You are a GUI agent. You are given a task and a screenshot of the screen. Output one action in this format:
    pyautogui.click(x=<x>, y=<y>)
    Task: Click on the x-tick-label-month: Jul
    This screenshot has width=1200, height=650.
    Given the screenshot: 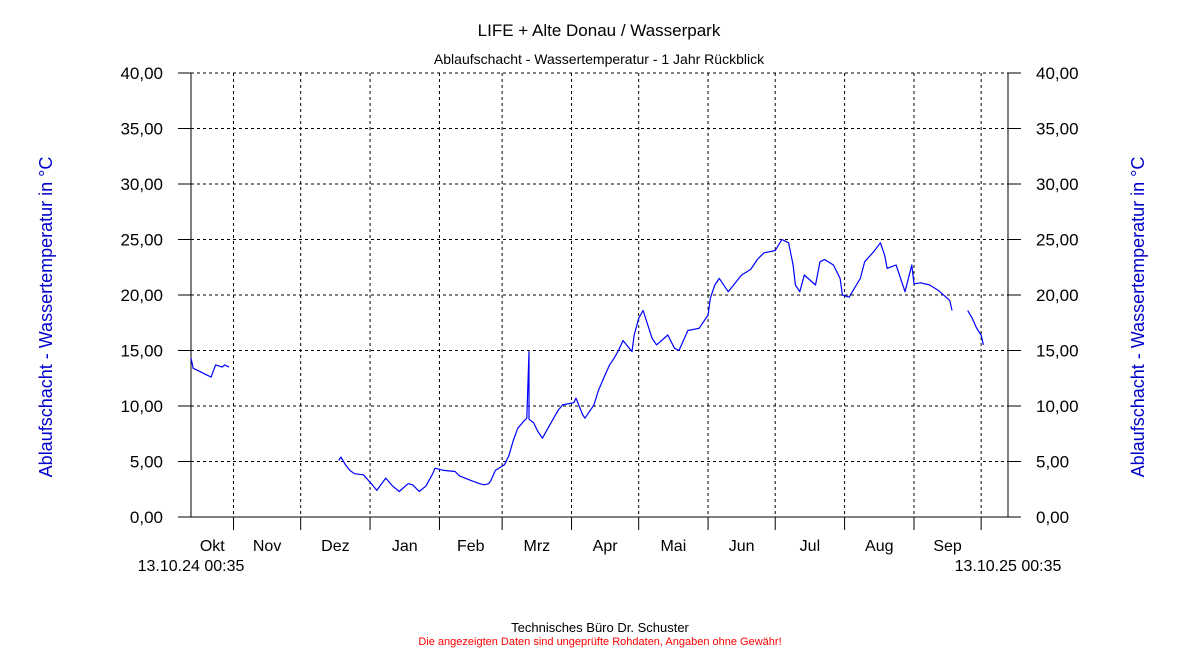 What is the action you would take?
    pyautogui.click(x=810, y=546)
    